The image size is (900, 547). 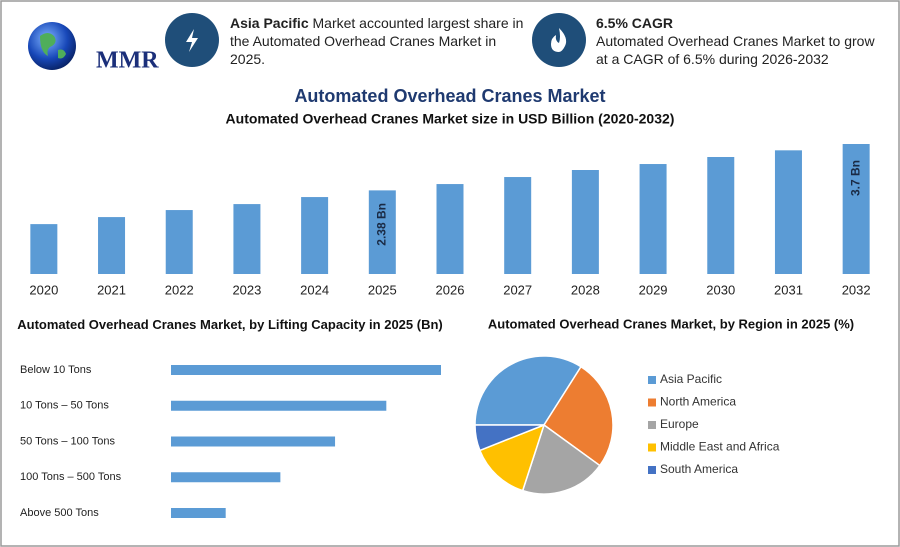 I want to click on x-tick-label: 2026, so click(x=450, y=289).